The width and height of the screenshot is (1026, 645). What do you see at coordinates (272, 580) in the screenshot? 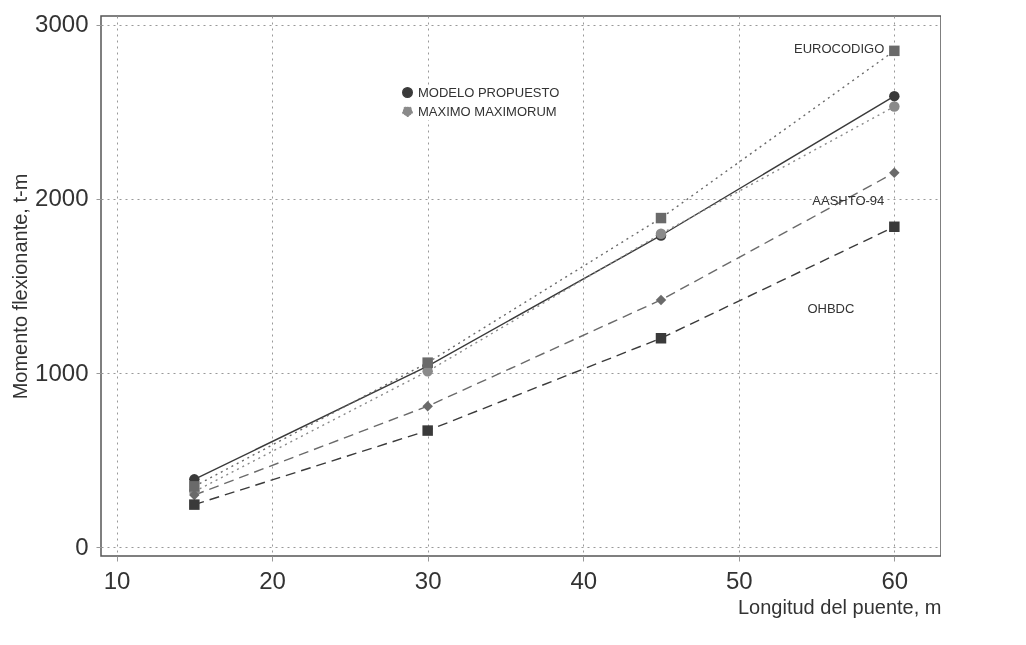
I see `x-tick-label: 20` at bounding box center [272, 580].